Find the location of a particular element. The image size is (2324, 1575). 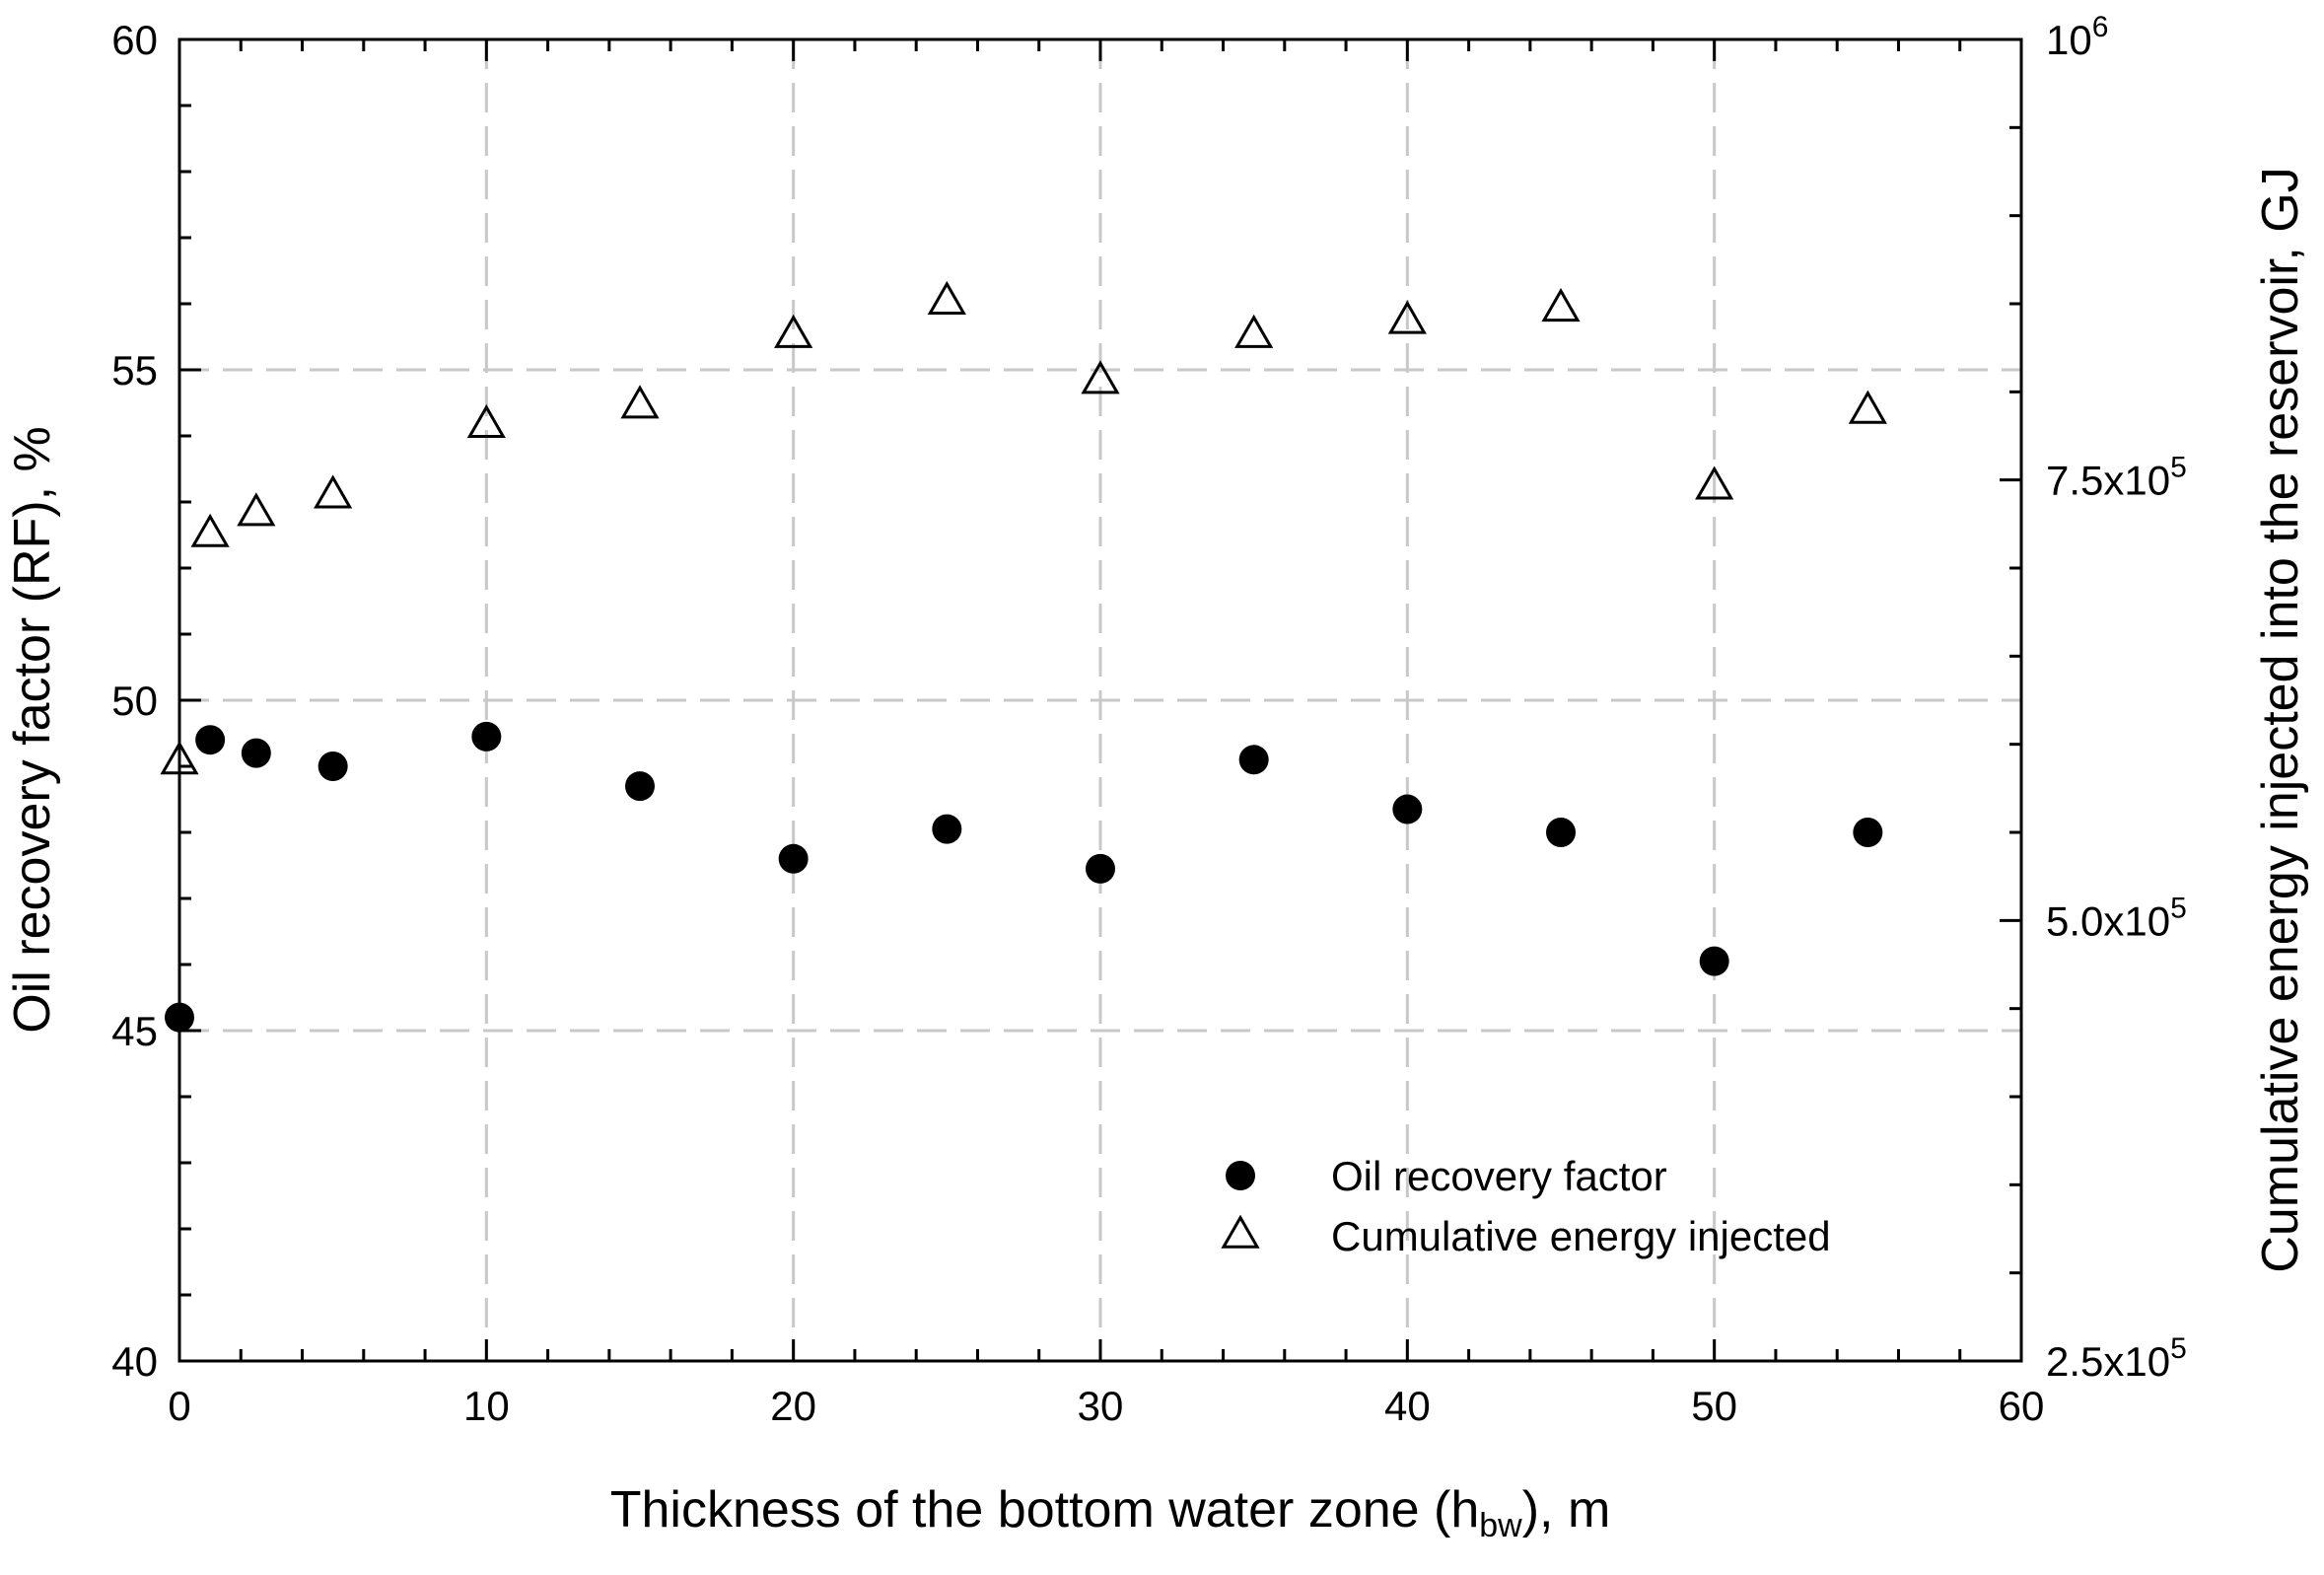

y-left-tick-label: 45 is located at coordinates (134, 1031).